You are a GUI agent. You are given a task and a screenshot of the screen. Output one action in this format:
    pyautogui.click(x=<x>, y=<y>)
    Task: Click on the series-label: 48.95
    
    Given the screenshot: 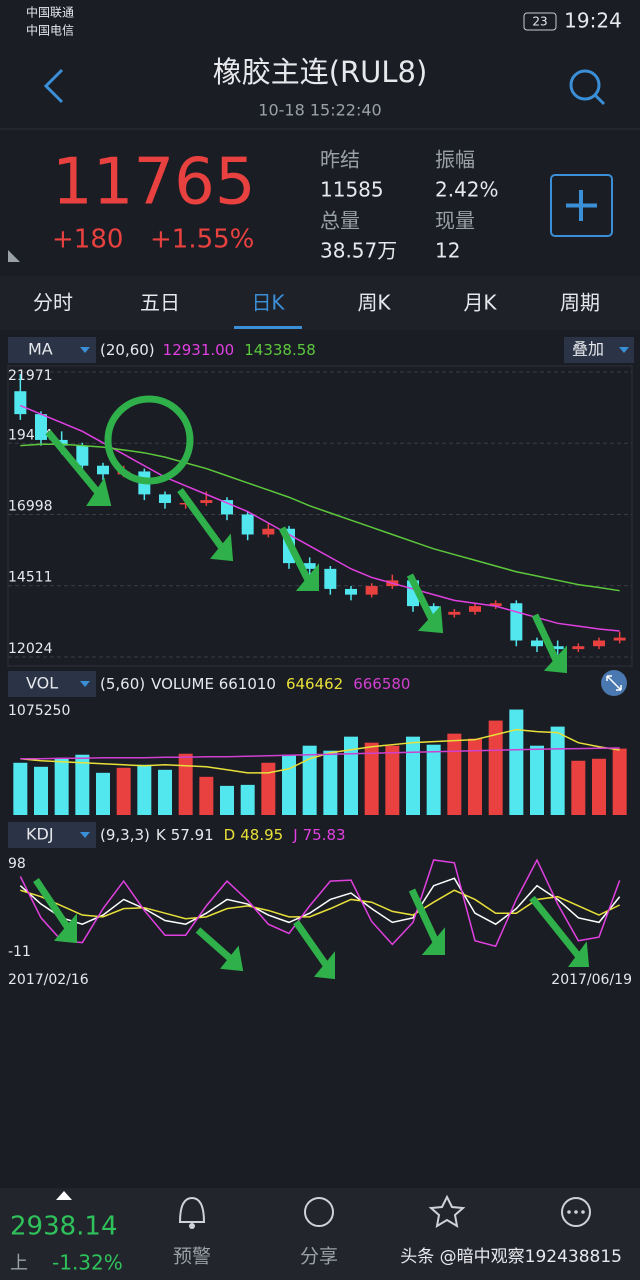 What is the action you would take?
    pyautogui.click(x=261, y=835)
    